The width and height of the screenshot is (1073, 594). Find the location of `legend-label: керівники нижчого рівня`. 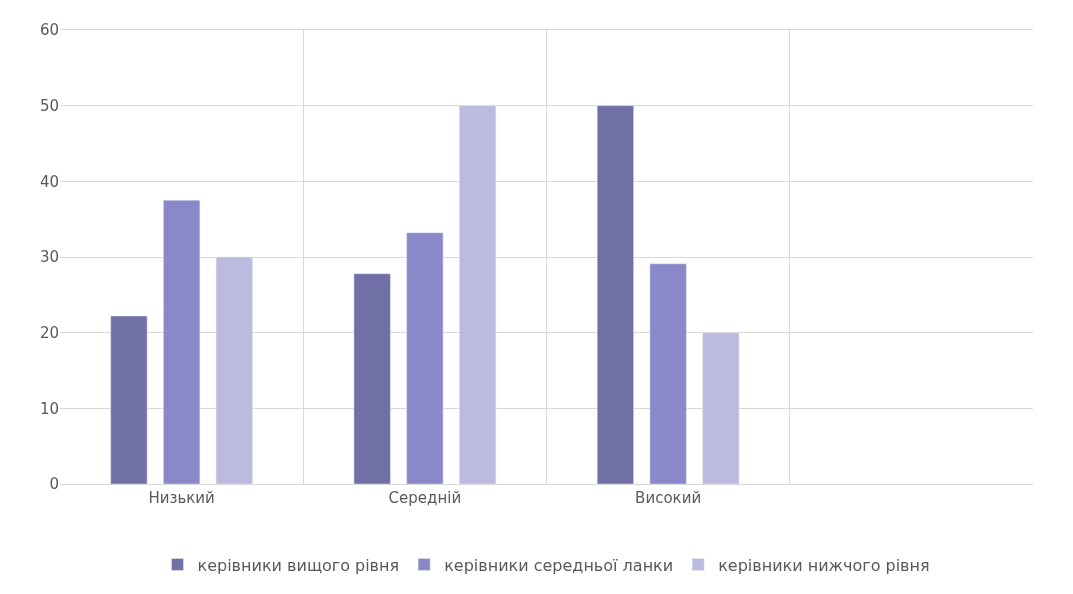

legend-label: керівники нижчого рівня is located at coordinates (824, 565).